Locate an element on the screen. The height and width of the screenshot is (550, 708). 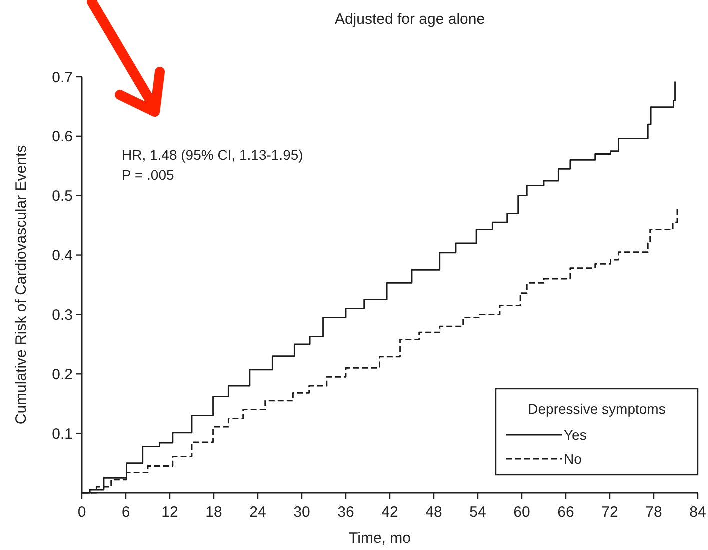
y-tick-label: 0.4 is located at coordinates (62, 256).